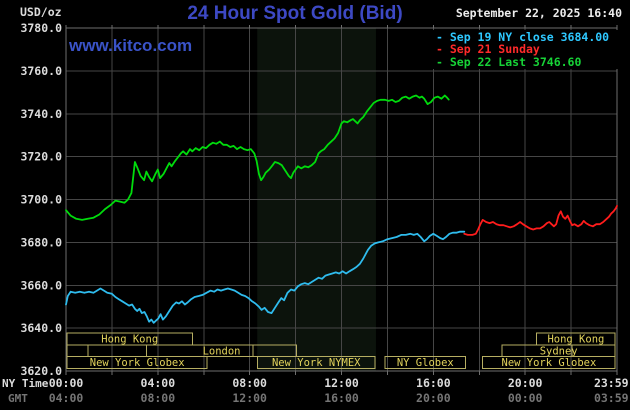 The width and height of the screenshot is (630, 410). I want to click on legend-item-1: - Sep 21 Sunday, so click(488, 49).